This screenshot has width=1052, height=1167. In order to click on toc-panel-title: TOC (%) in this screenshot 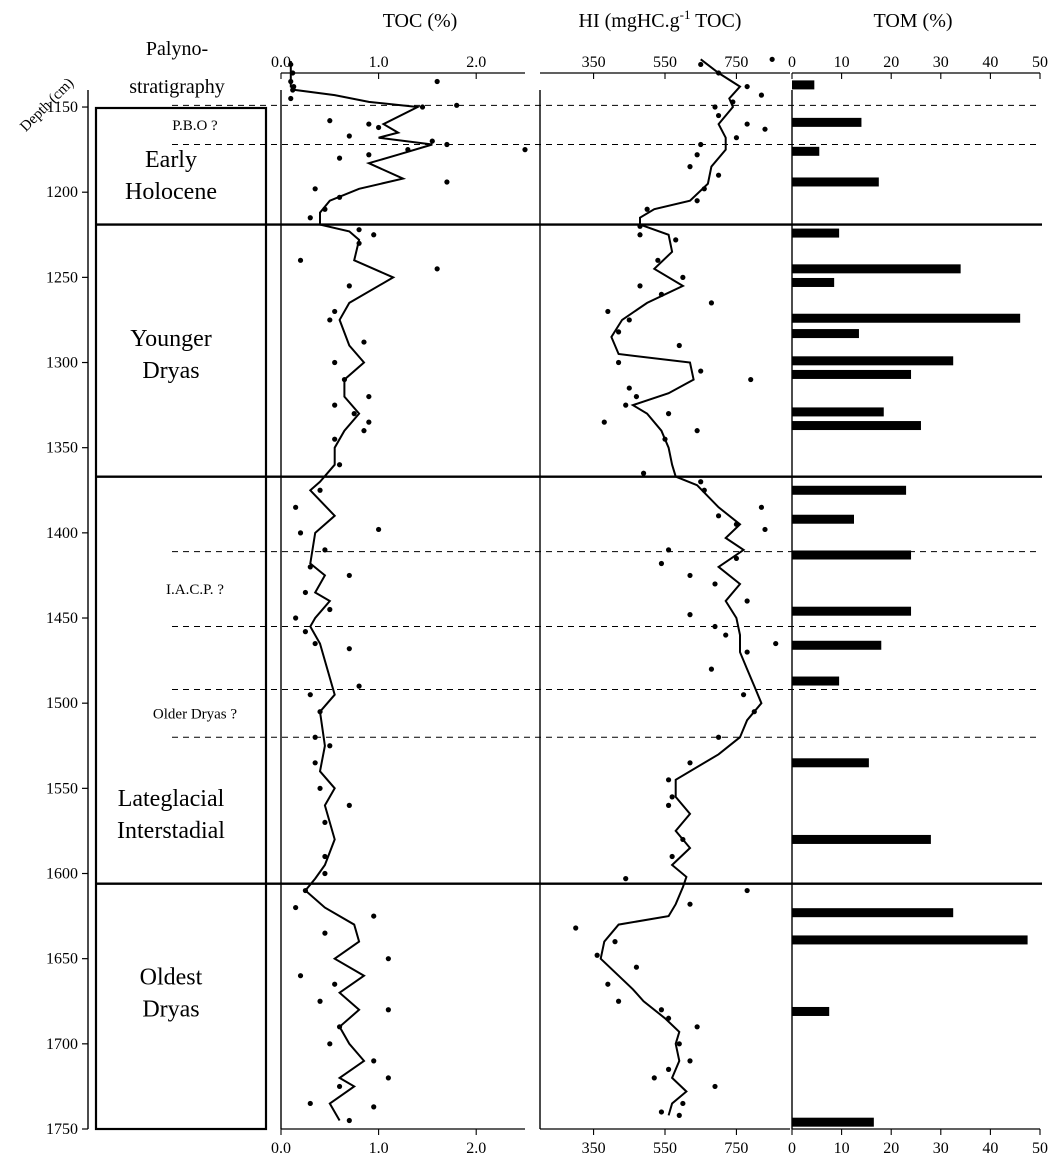, I will do `click(420, 21)`.